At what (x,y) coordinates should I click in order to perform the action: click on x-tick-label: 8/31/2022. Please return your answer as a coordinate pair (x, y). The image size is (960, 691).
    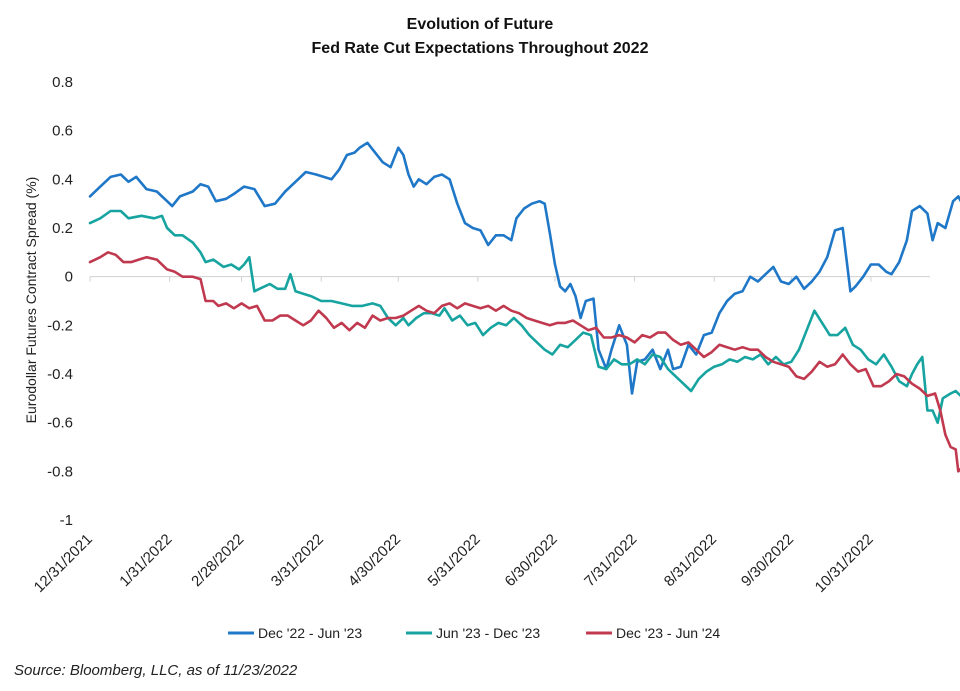
    Looking at the image, I should click on (690, 560).